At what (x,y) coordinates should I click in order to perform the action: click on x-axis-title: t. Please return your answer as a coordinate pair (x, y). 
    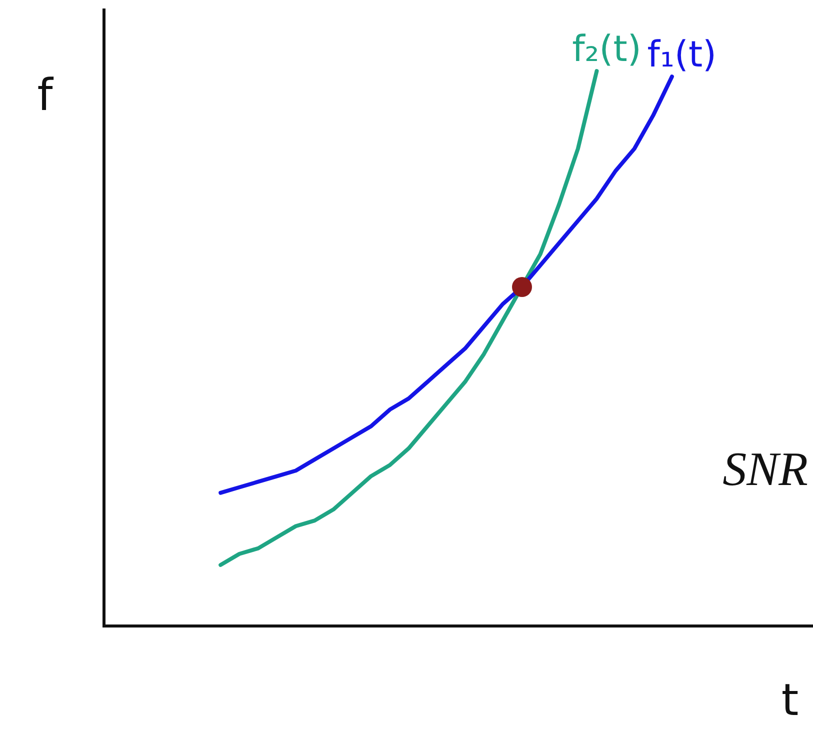
    Looking at the image, I should click on (790, 700).